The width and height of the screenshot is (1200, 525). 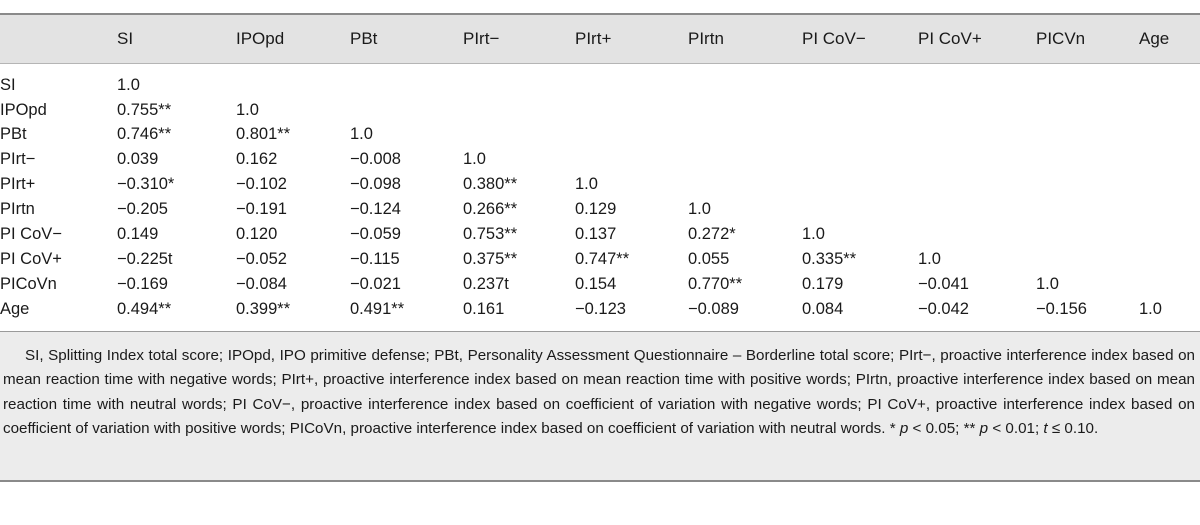 I want to click on table-cell: −0.156, so click(x=1061, y=309).